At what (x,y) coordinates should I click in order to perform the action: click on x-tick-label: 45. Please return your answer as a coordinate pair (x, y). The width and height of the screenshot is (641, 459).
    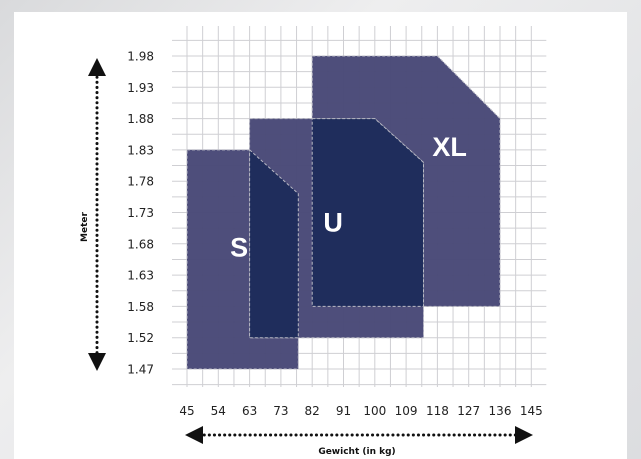
    Looking at the image, I should click on (186, 411).